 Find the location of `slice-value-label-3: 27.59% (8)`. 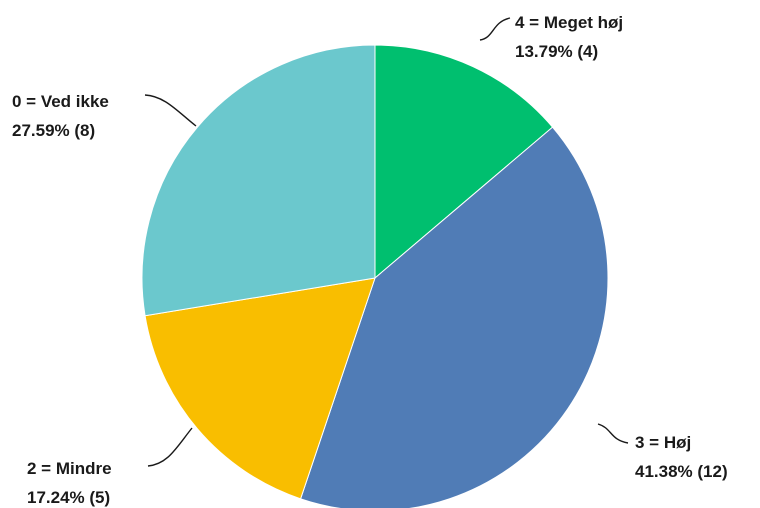

slice-value-label-3: 27.59% (8) is located at coordinates (53, 130).